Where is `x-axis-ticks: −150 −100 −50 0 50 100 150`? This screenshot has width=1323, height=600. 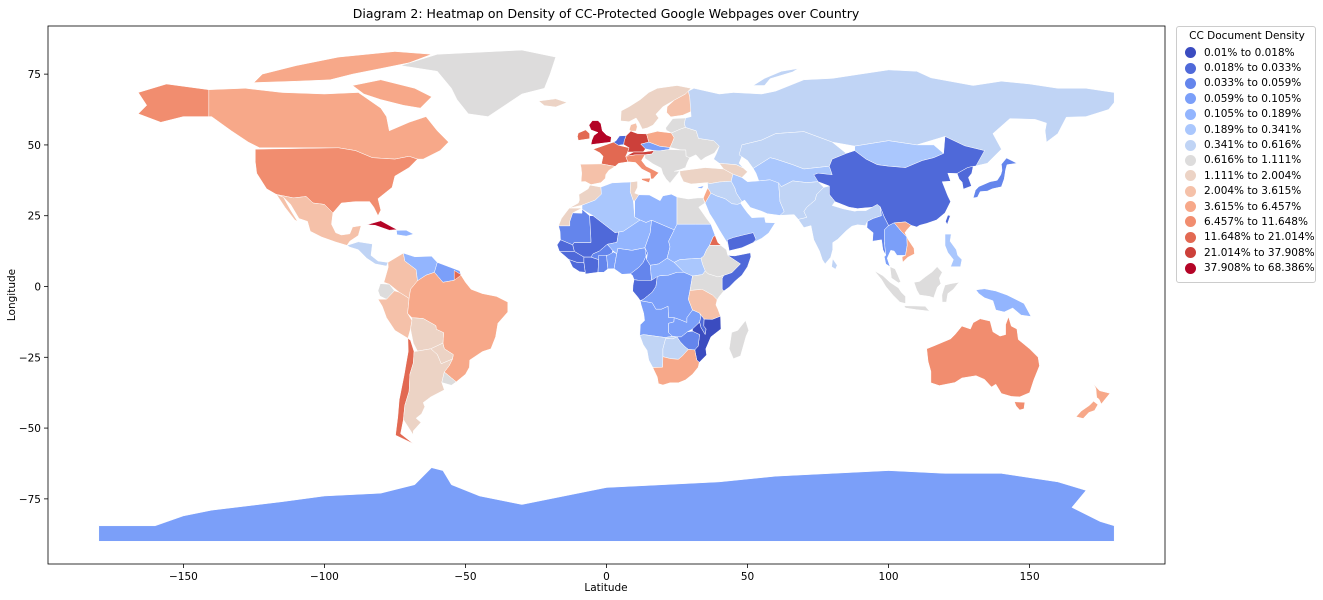
x-axis-ticks: −150 −100 −50 0 50 100 150 is located at coordinates (604, 573).